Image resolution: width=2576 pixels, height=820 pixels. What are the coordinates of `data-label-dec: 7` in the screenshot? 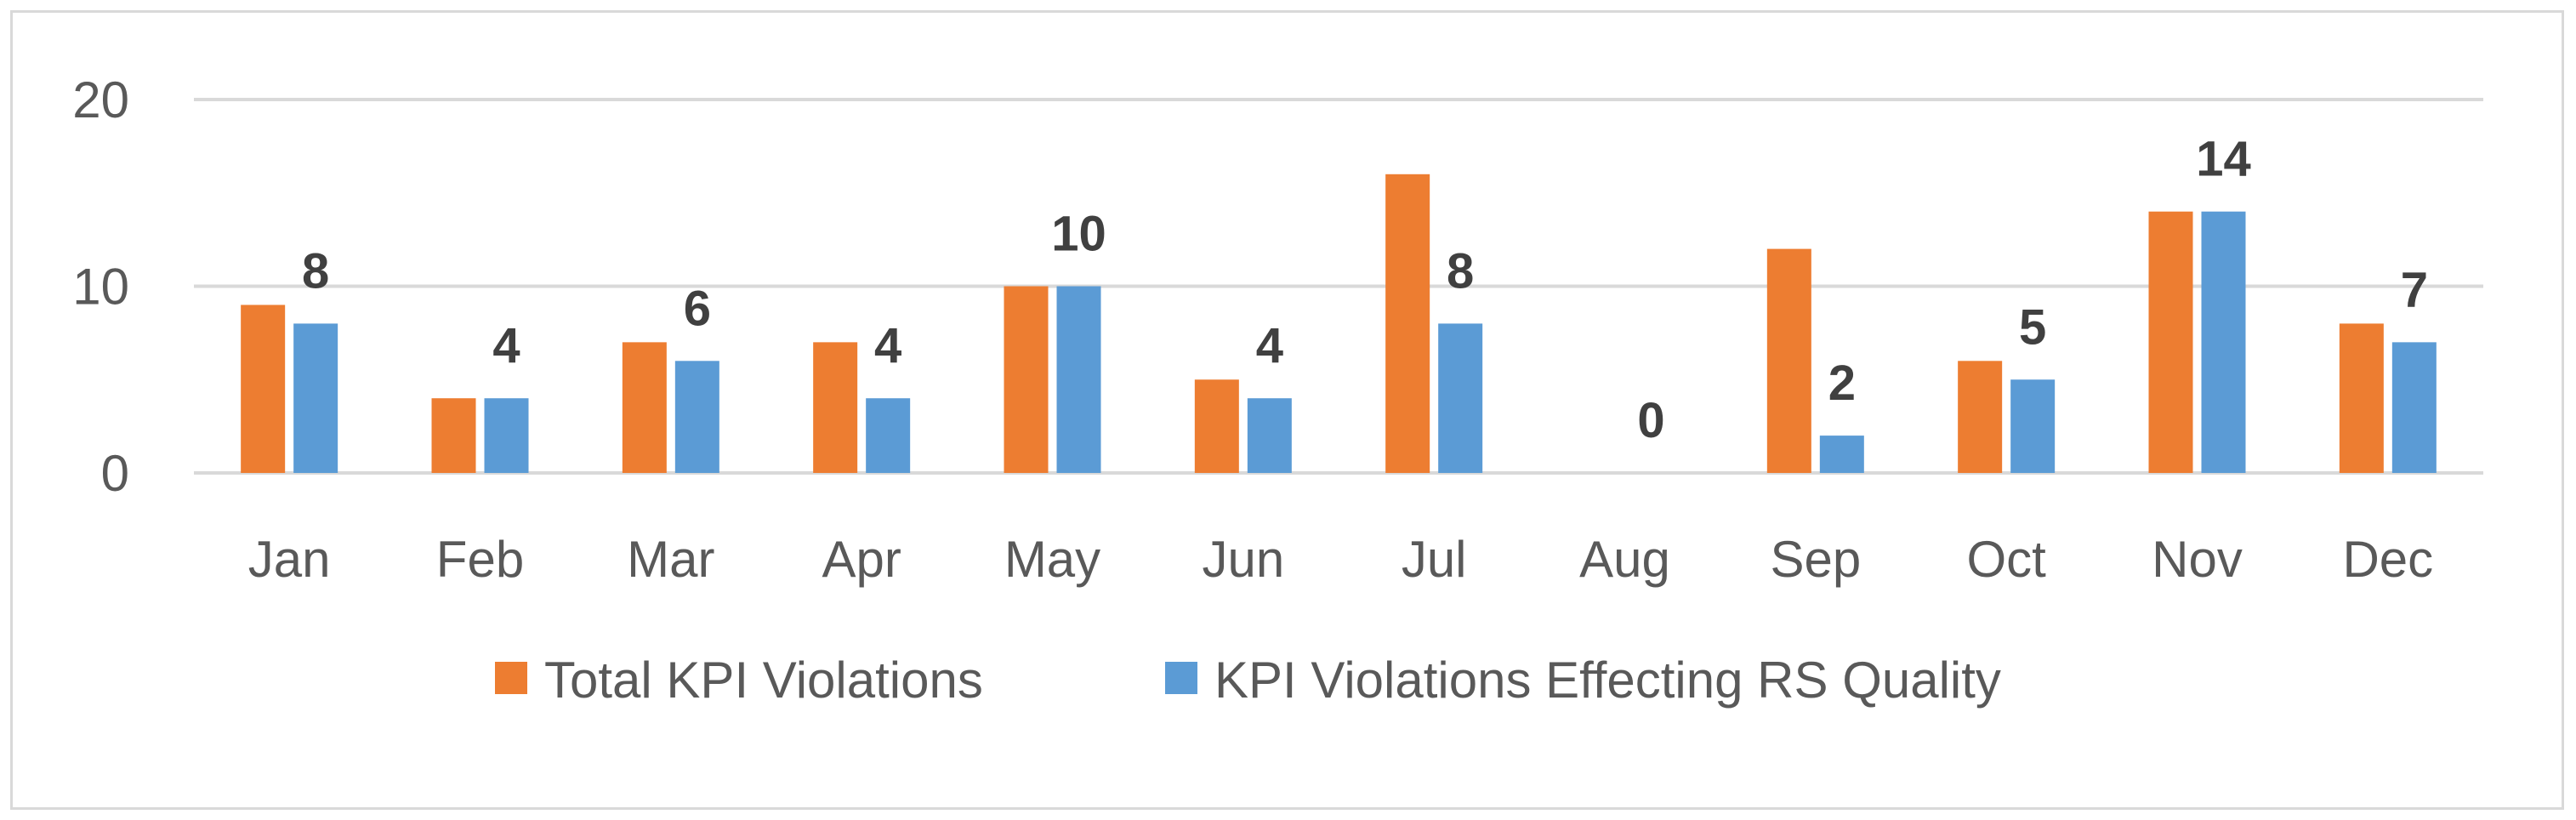 It's located at (2414, 289).